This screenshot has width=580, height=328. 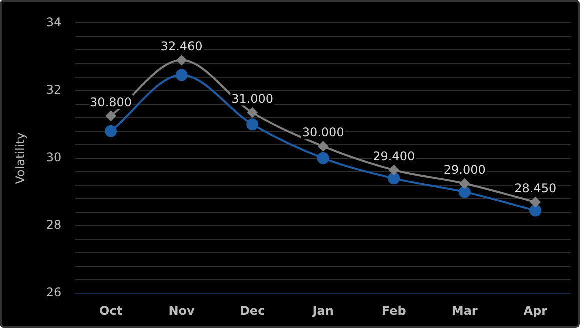 What do you see at coordinates (111, 102) in the screenshot?
I see `data-label: 30.800` at bounding box center [111, 102].